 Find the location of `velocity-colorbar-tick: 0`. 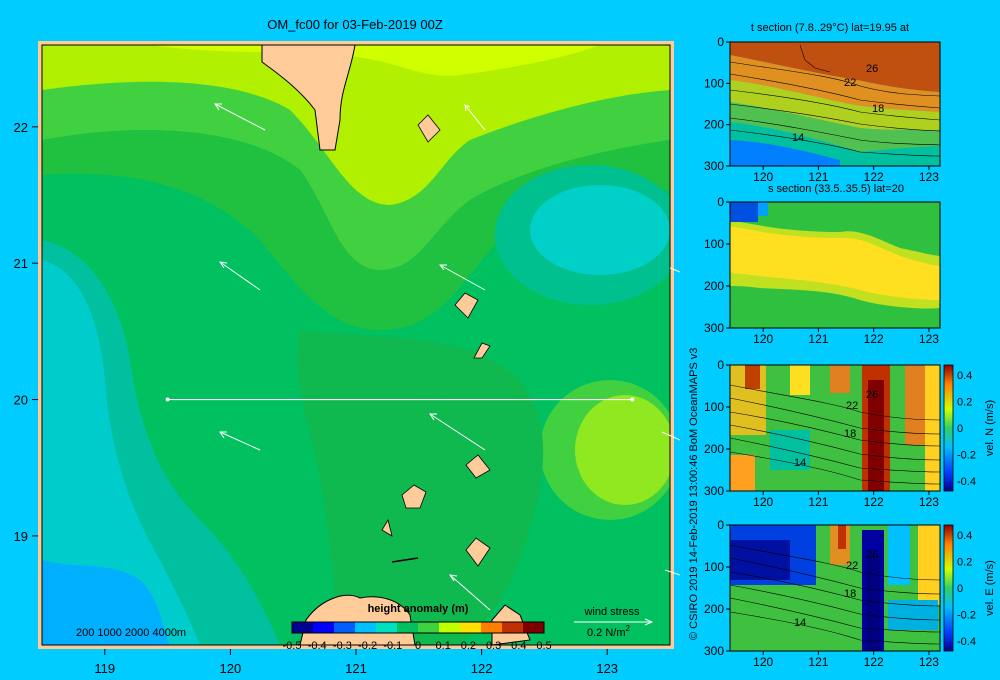

velocity-colorbar-tick: 0 is located at coordinates (960, 589).